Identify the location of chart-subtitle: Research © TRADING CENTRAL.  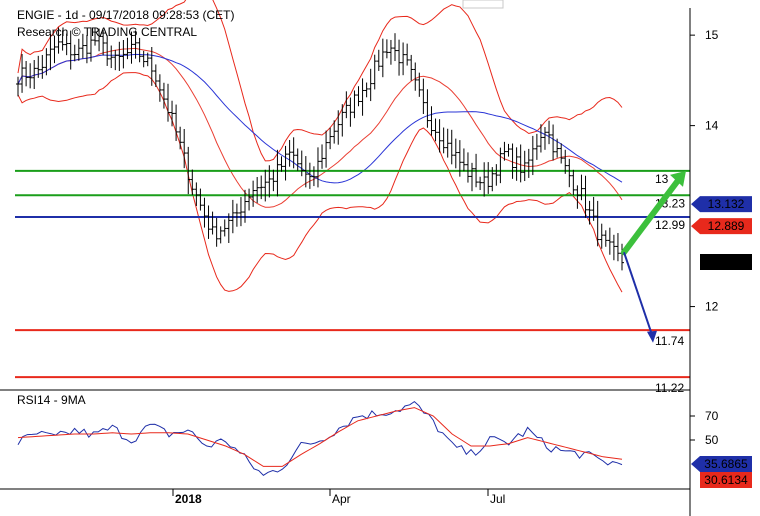
(107, 32).